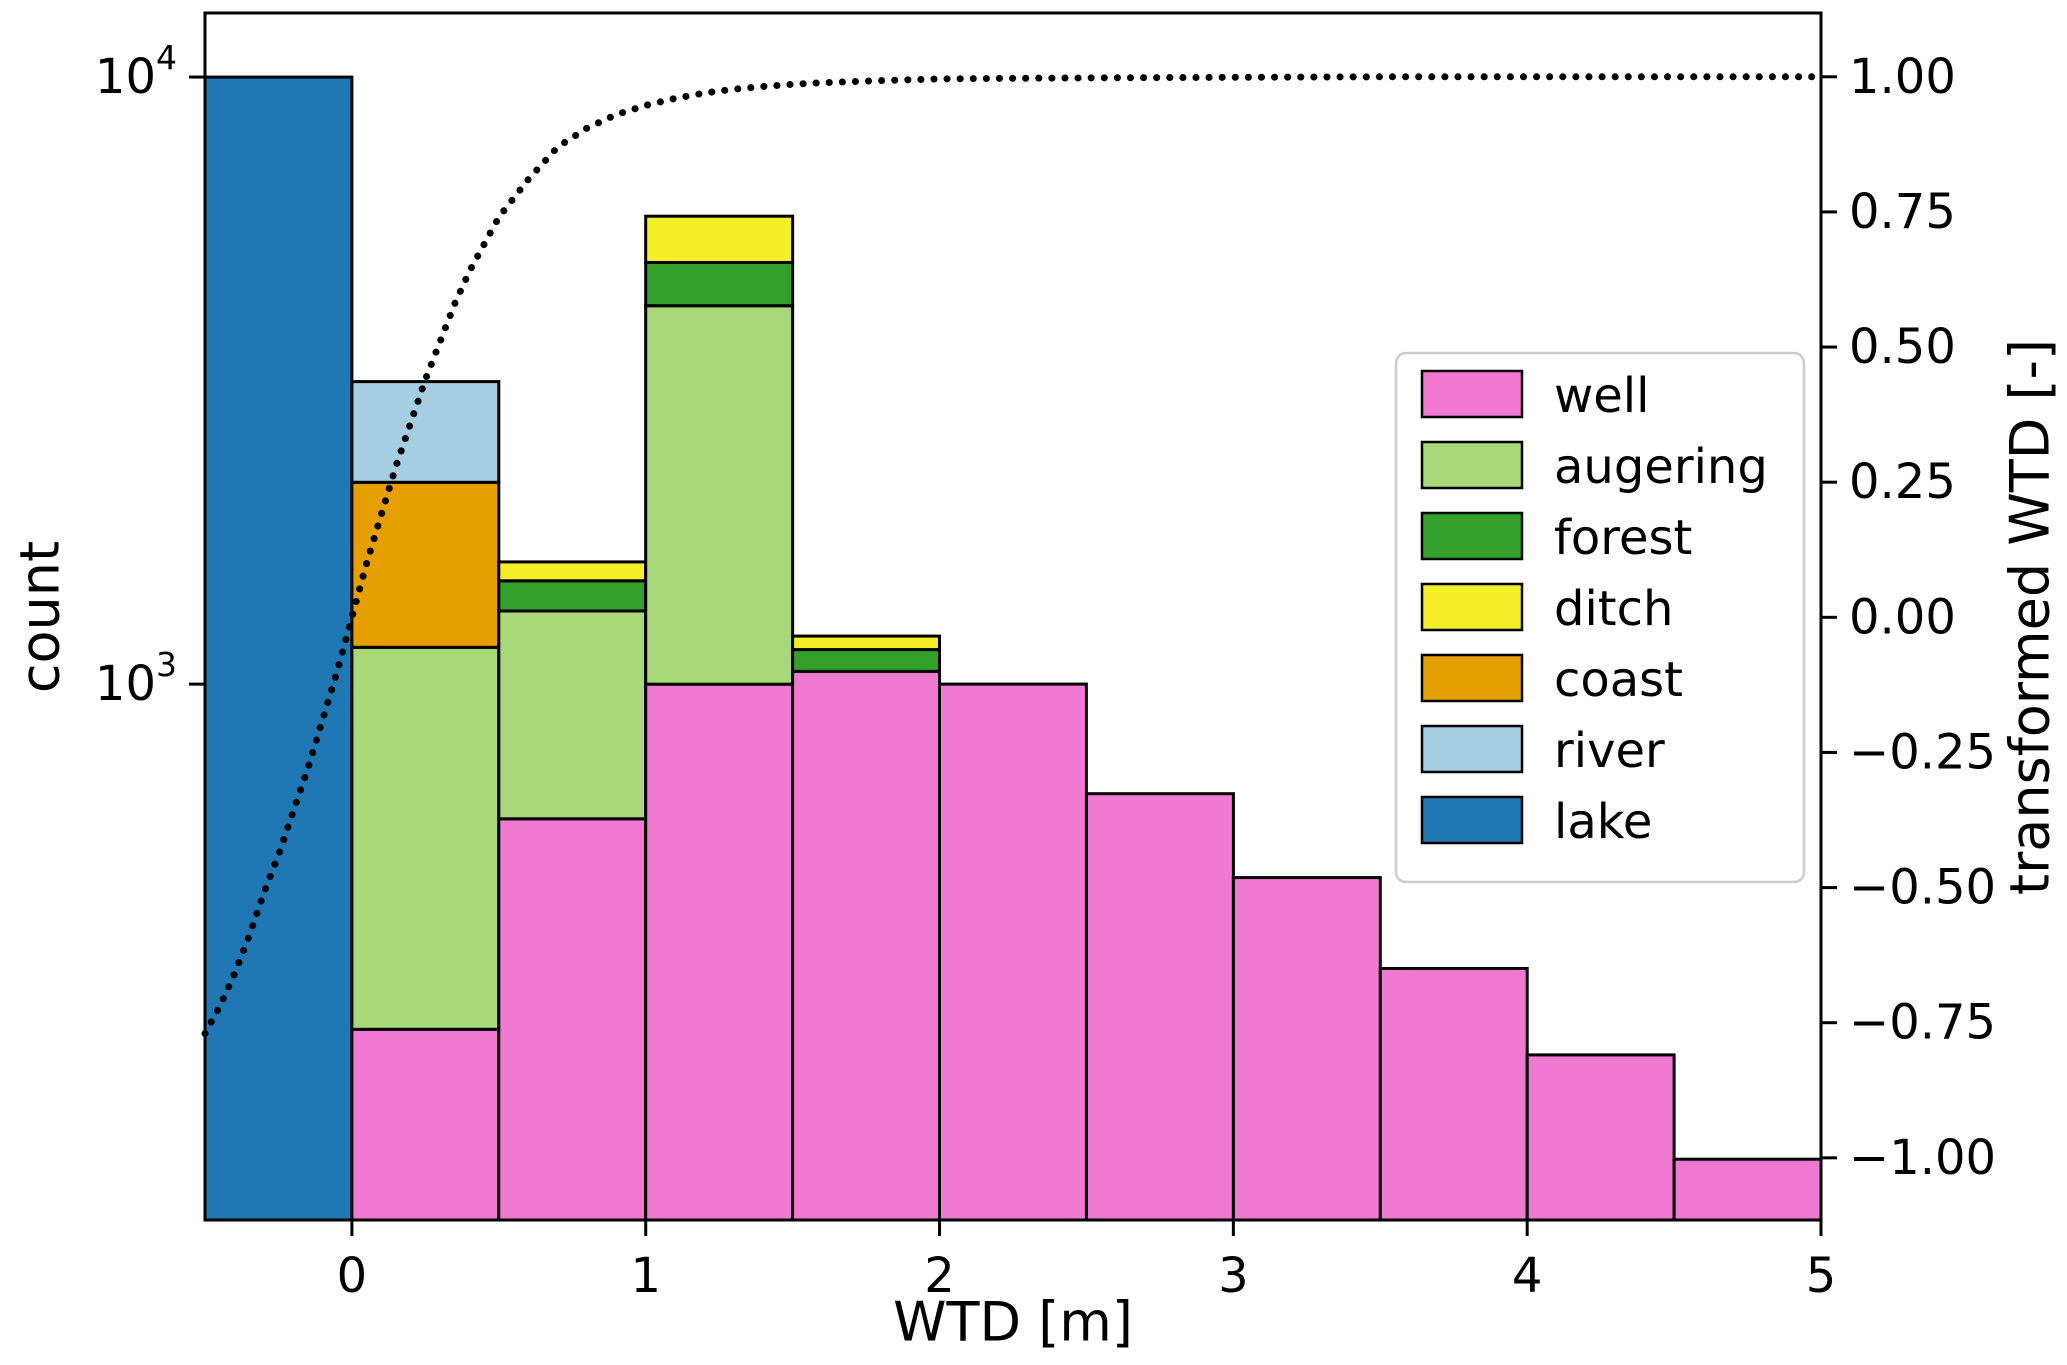  I want to click on x-axis-label: WTD [m], so click(1013, 1322).